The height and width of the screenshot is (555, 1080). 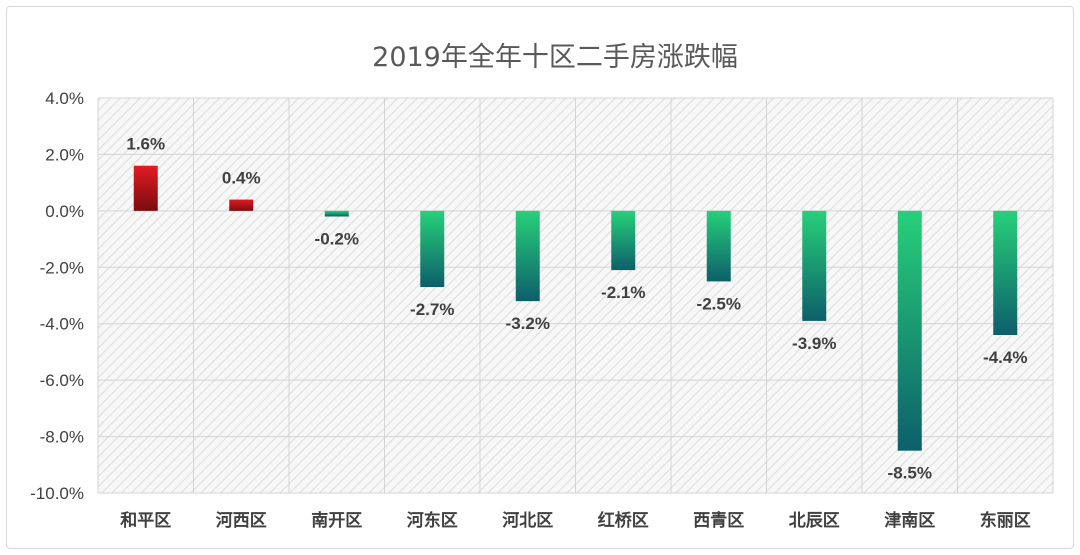 I want to click on y-tick-label: -2.0%, so click(x=62, y=267).